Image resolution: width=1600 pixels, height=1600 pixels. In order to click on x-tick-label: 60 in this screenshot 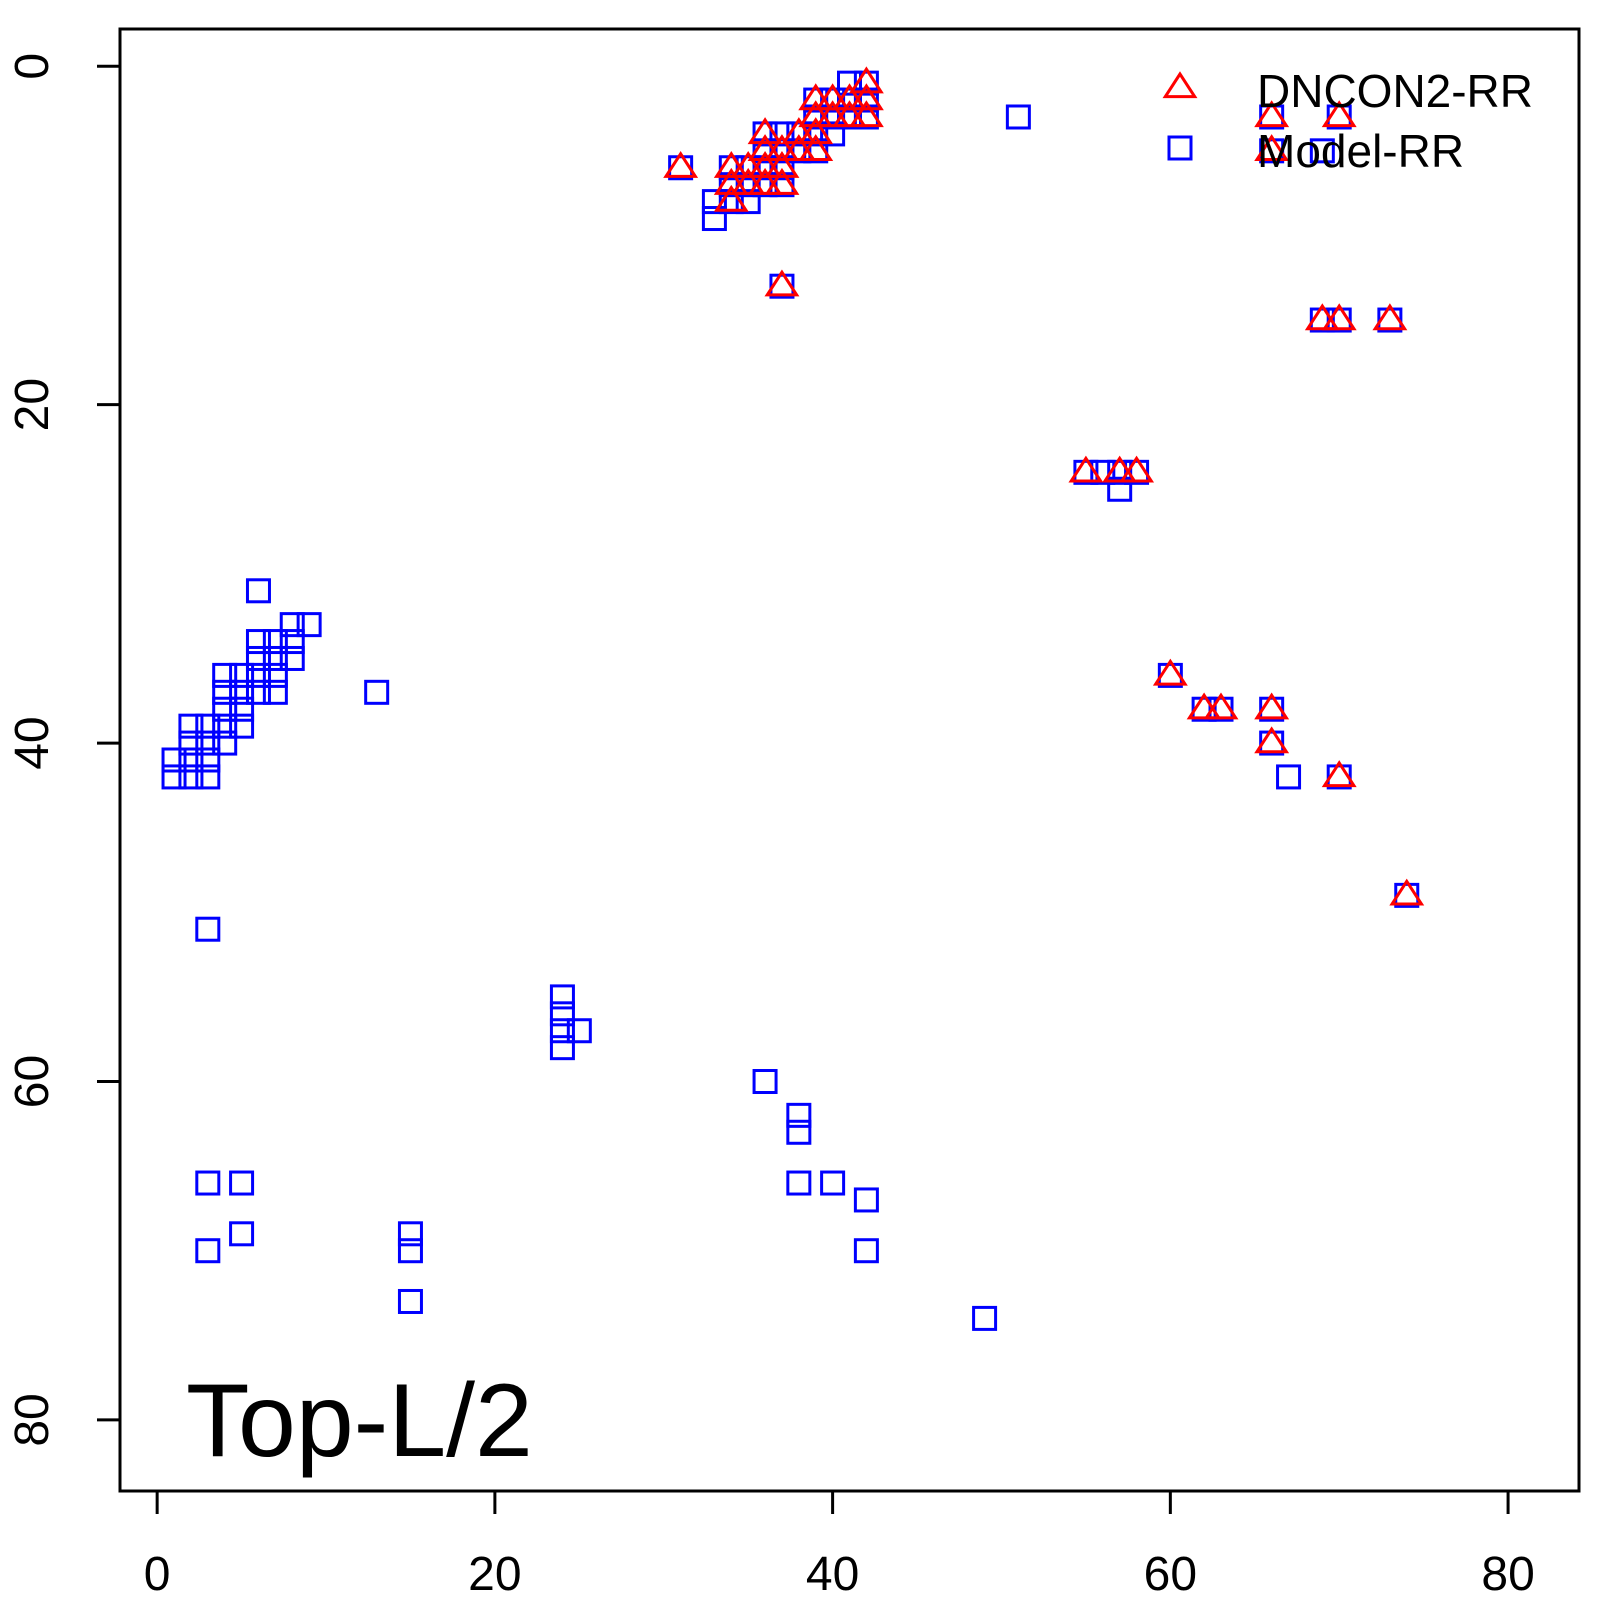, I will do `click(1170, 1574)`.